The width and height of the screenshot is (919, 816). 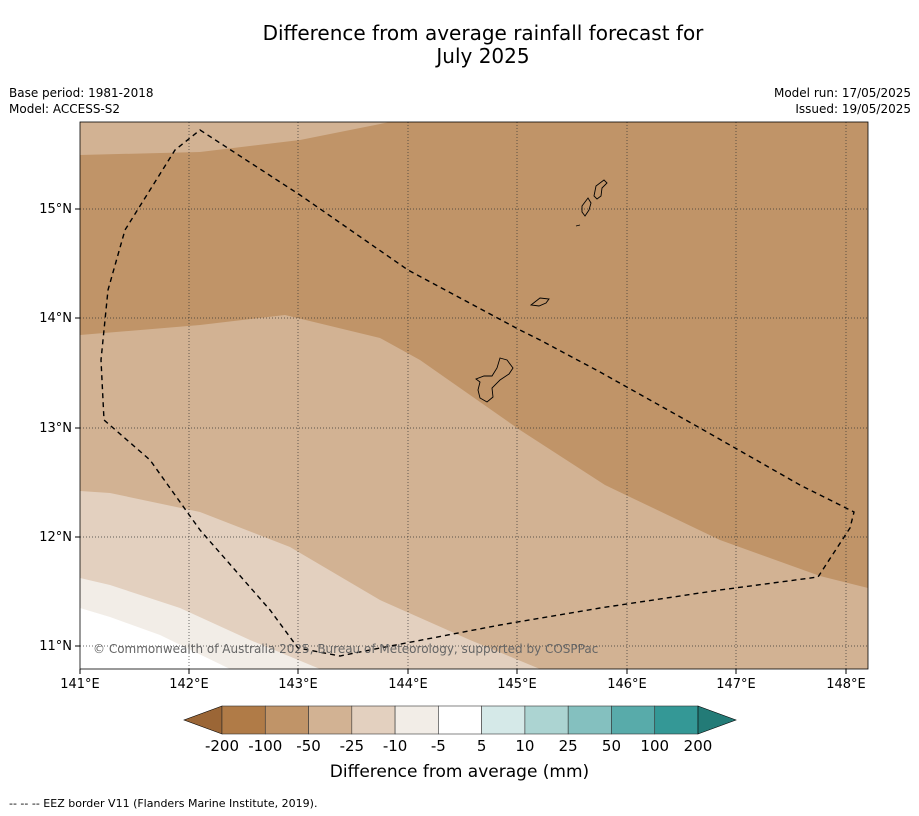 What do you see at coordinates (736, 684) in the screenshot?
I see `lon-label: 147°E` at bounding box center [736, 684].